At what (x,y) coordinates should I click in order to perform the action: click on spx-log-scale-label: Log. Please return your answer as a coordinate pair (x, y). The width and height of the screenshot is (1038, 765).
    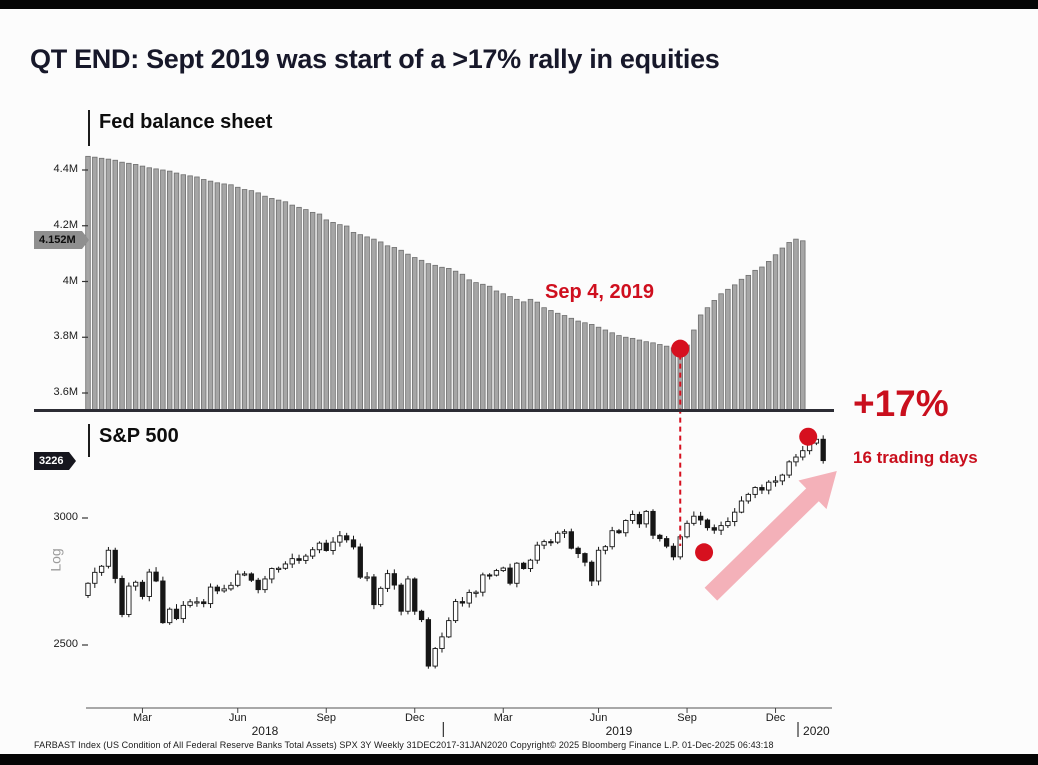
    Looking at the image, I should click on (55, 560).